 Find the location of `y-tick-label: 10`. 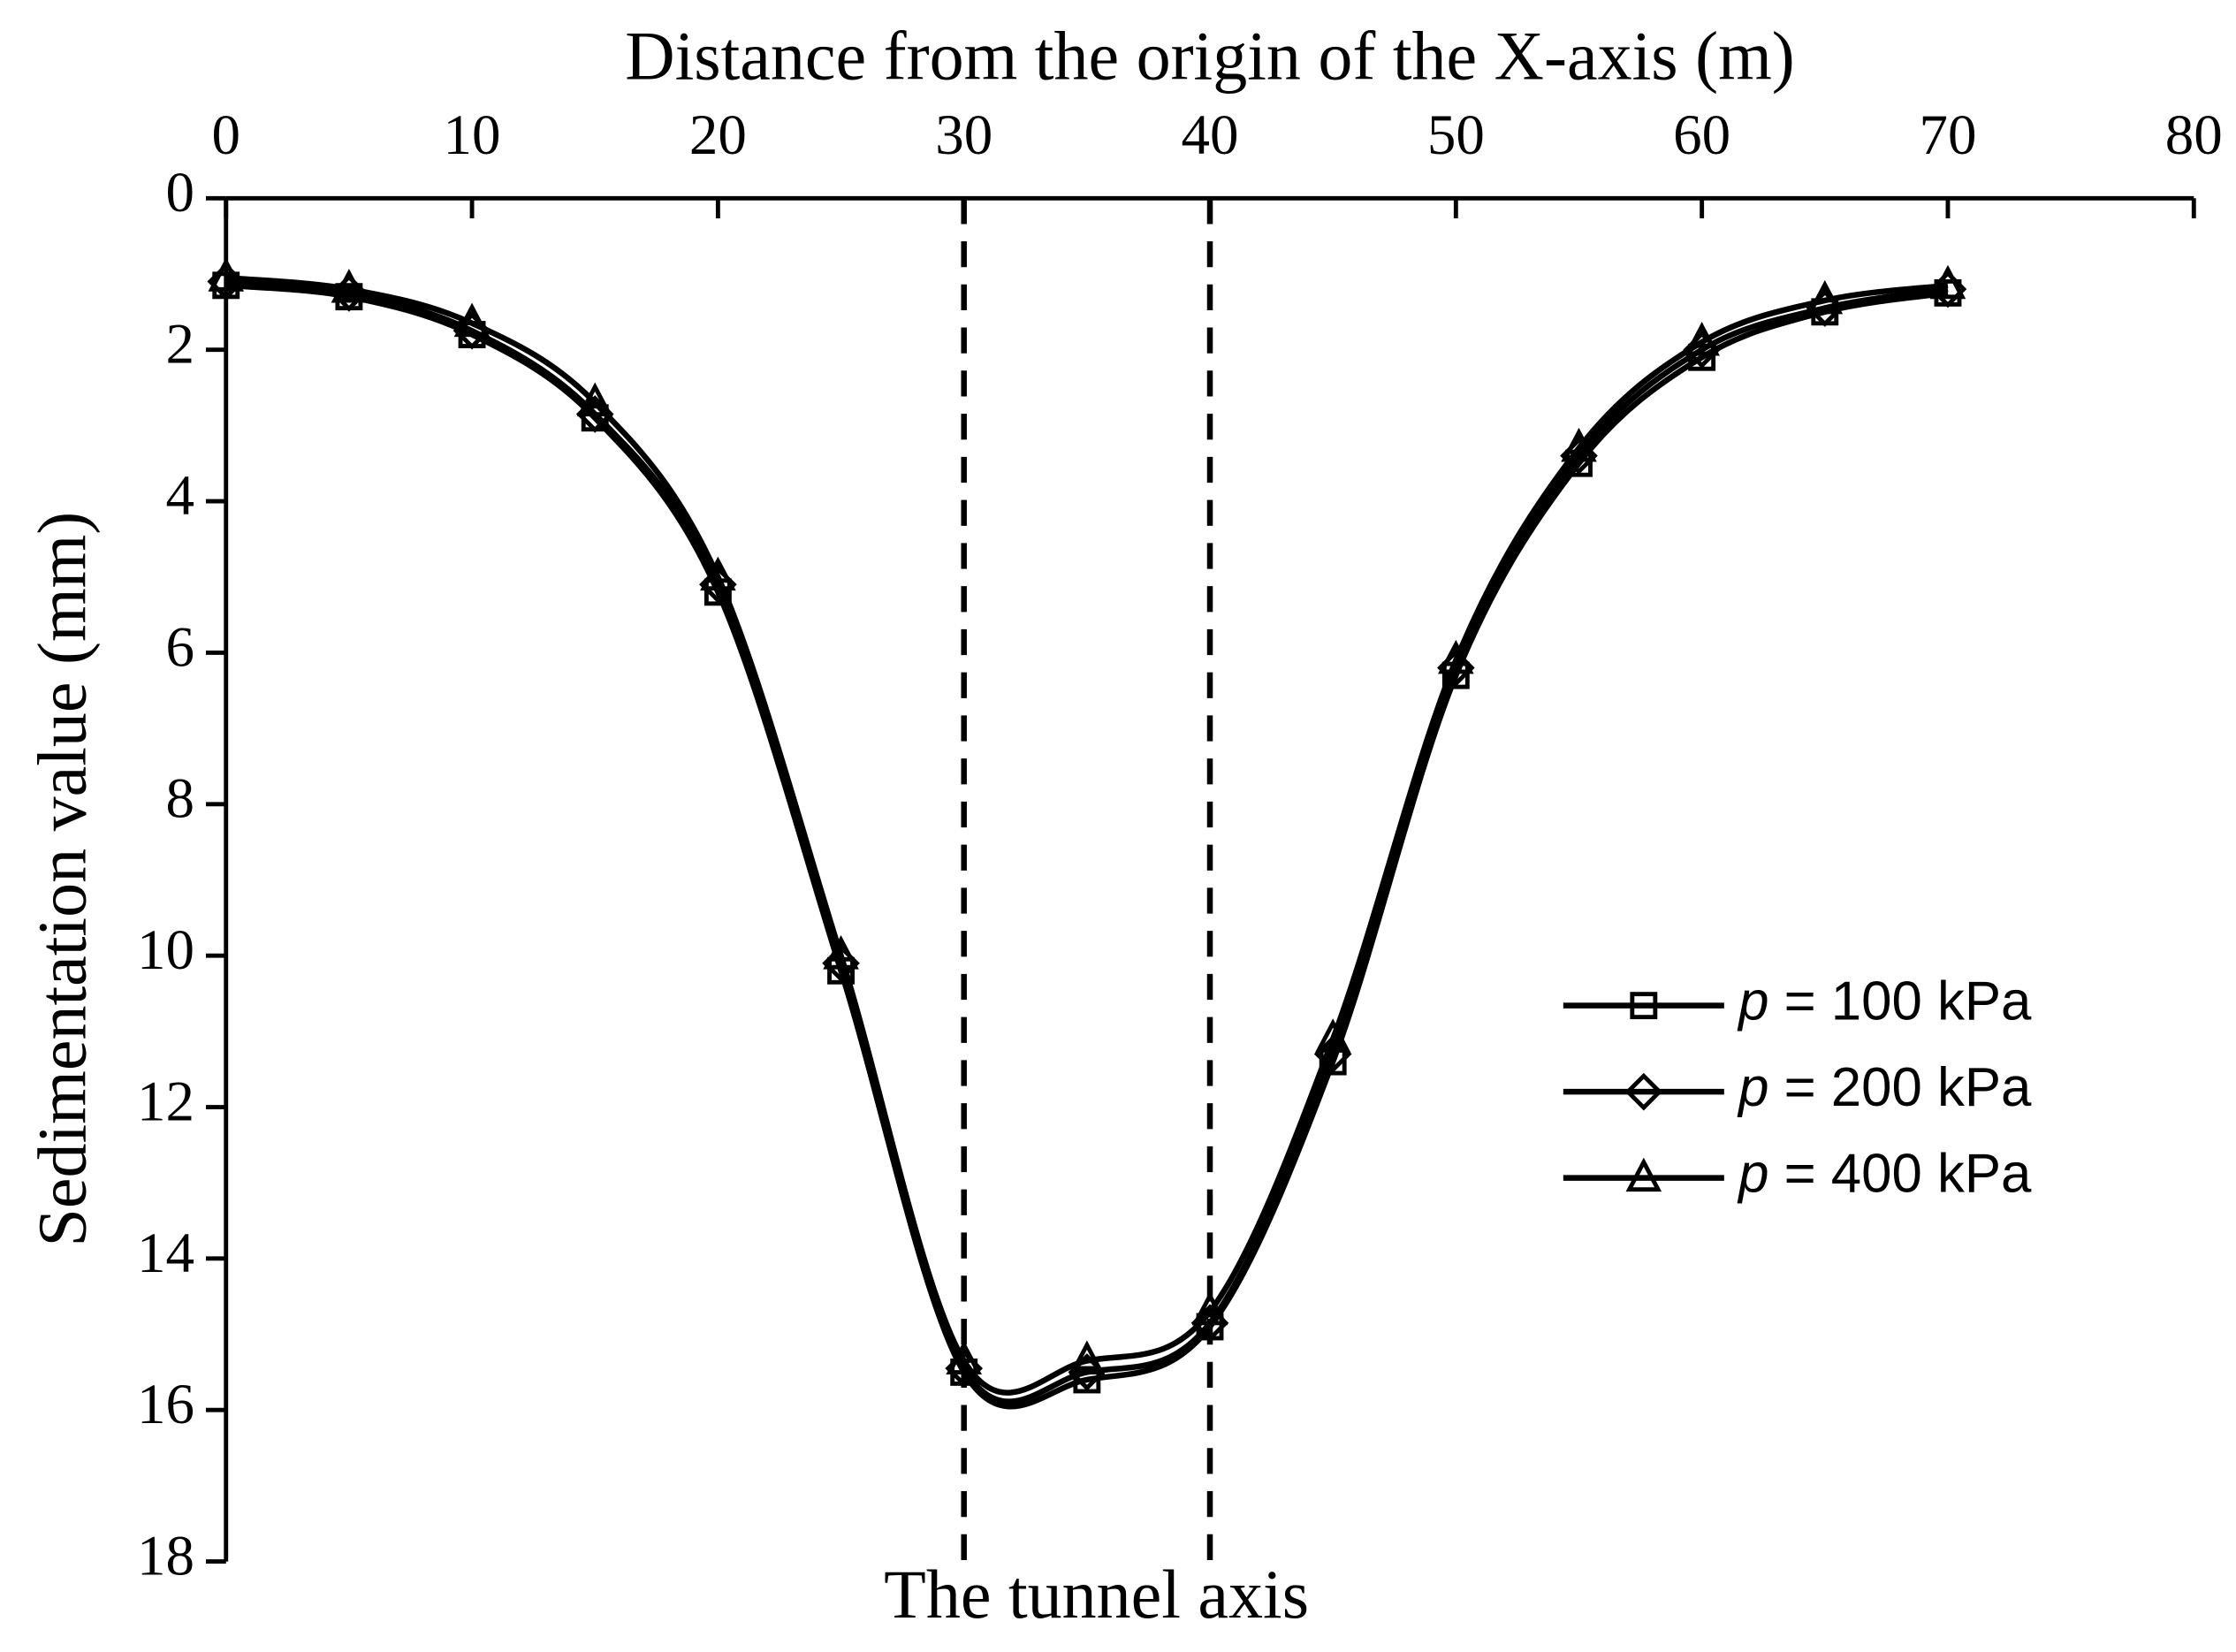

y-tick-label: 10 is located at coordinates (165, 950).